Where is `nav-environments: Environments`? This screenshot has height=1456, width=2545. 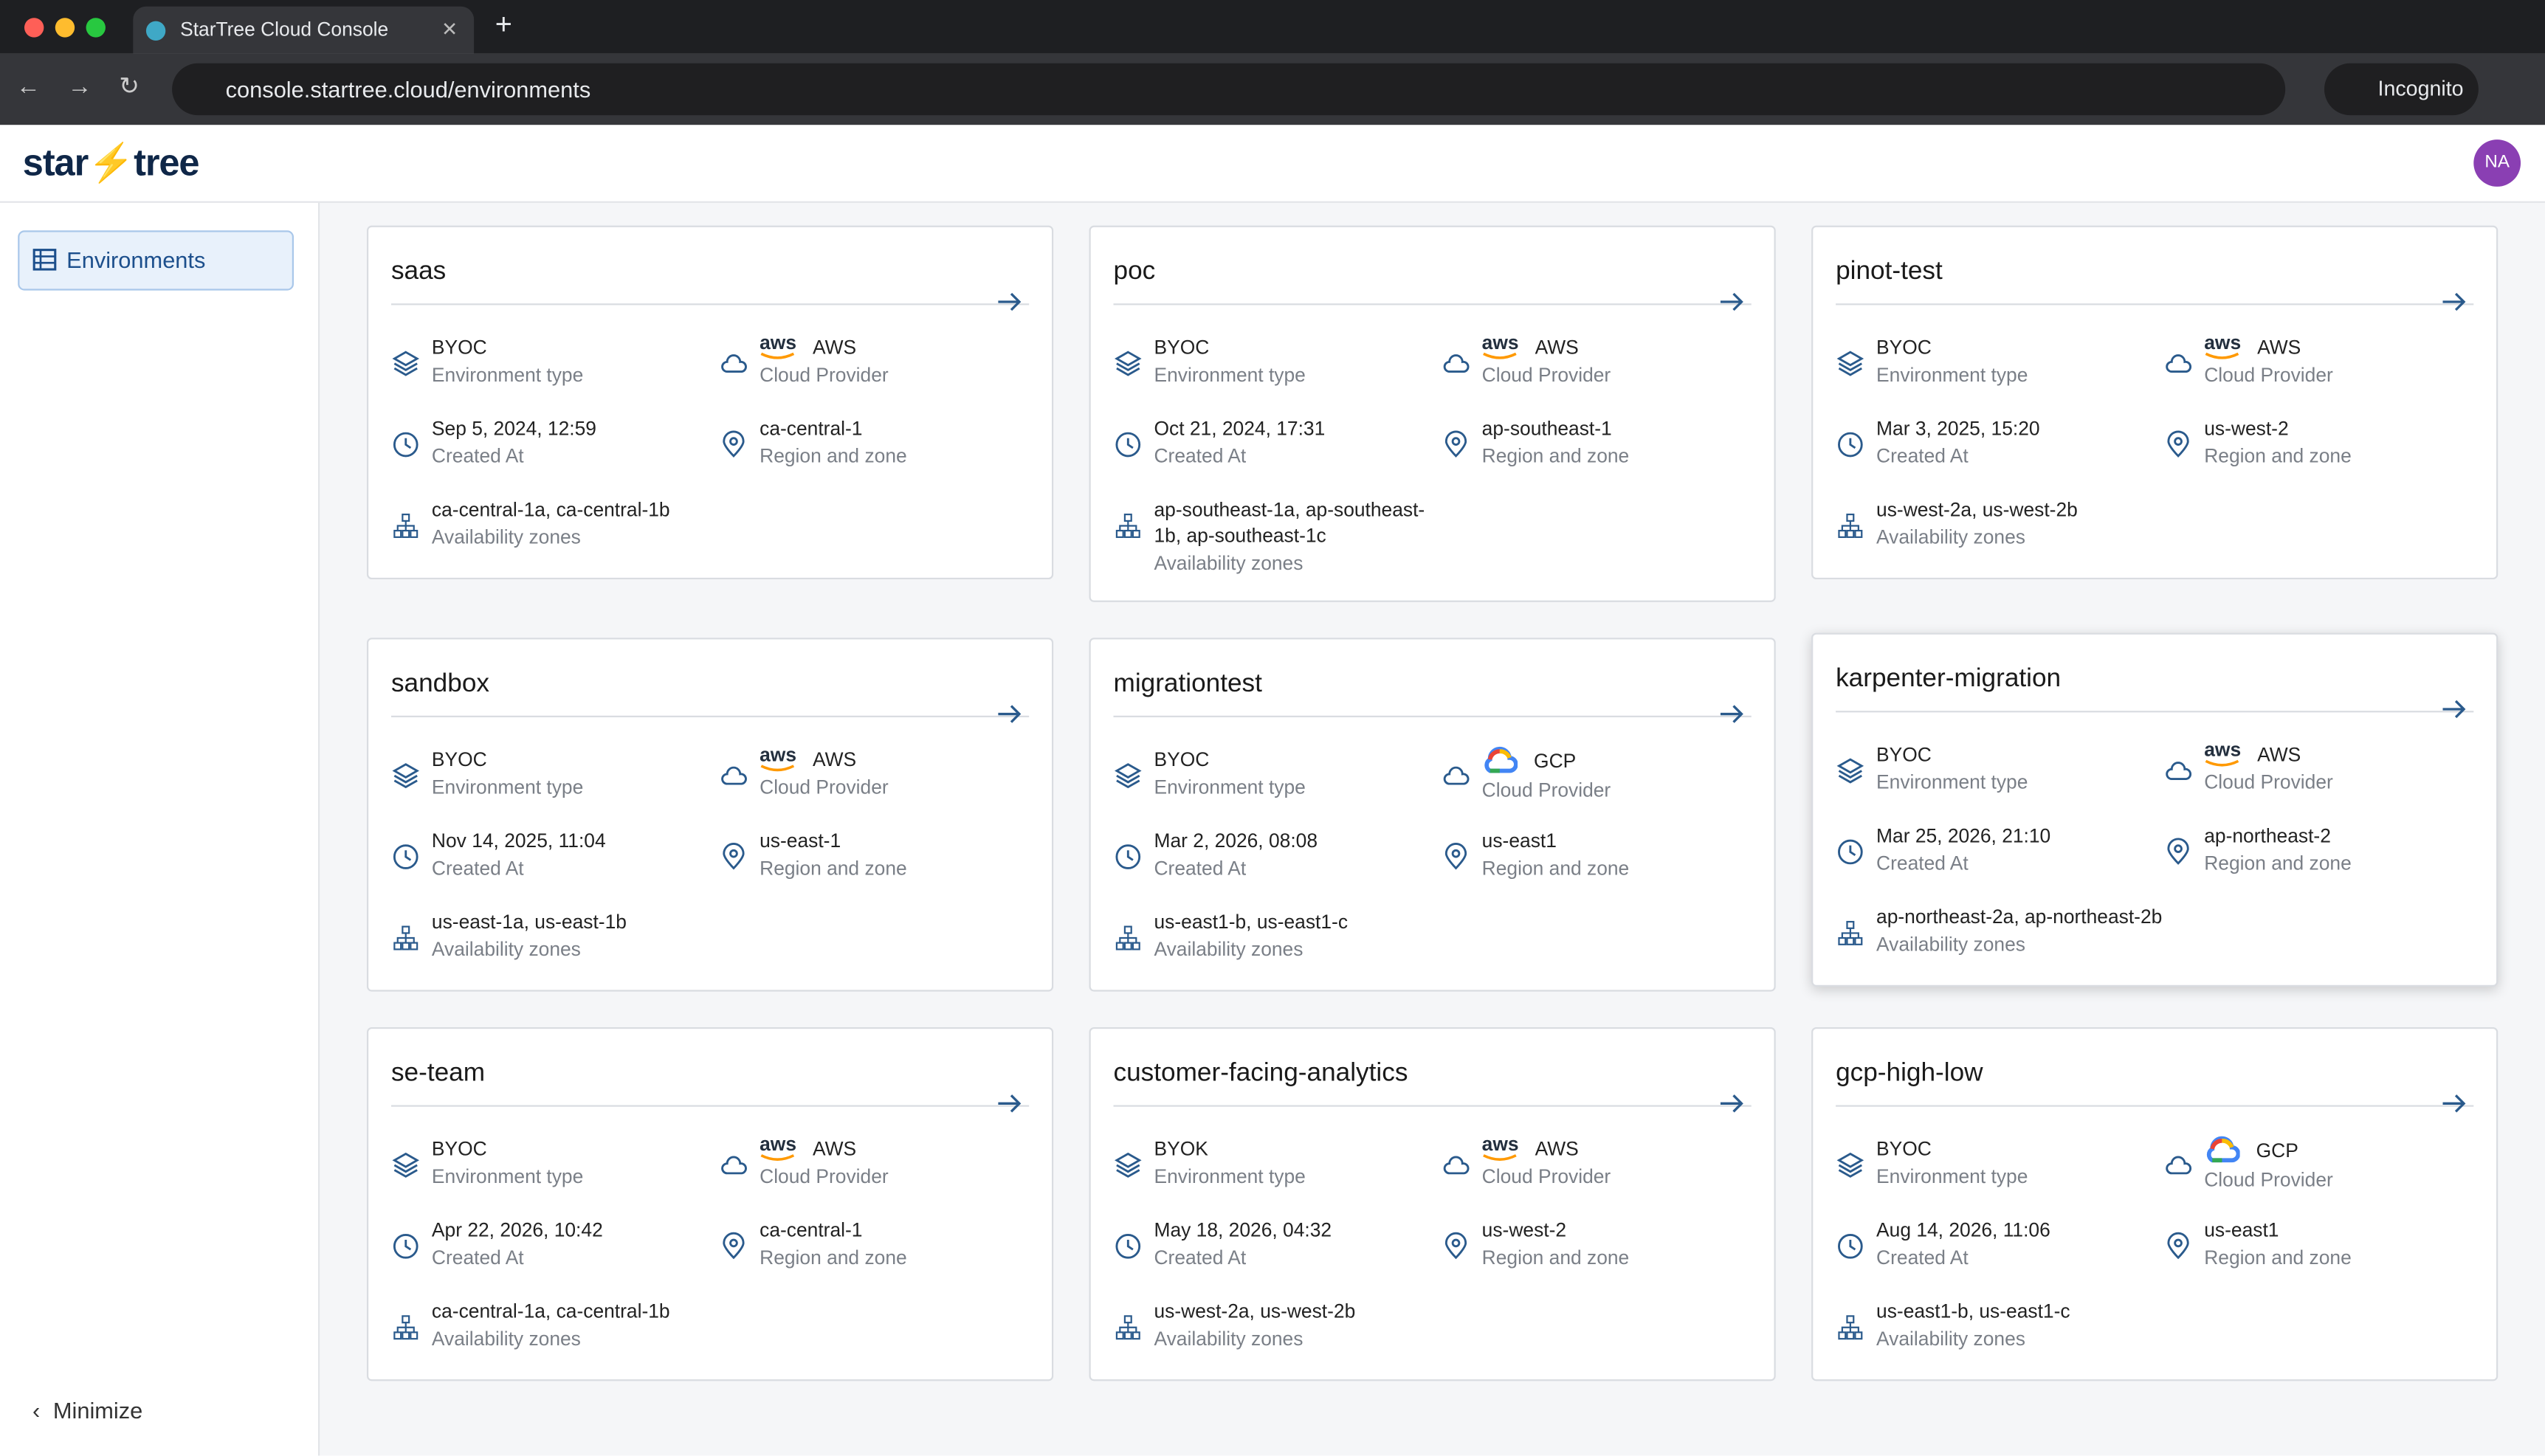
nav-environments: Environments is located at coordinates (156, 260).